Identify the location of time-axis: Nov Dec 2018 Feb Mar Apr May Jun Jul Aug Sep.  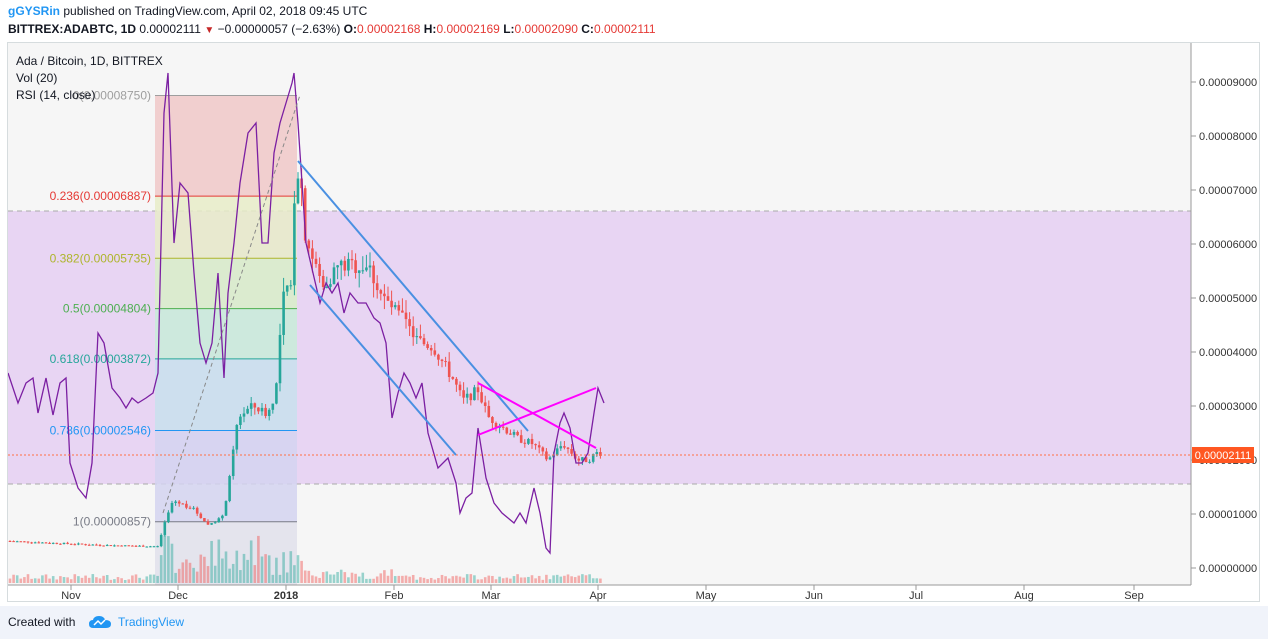
(602, 593).